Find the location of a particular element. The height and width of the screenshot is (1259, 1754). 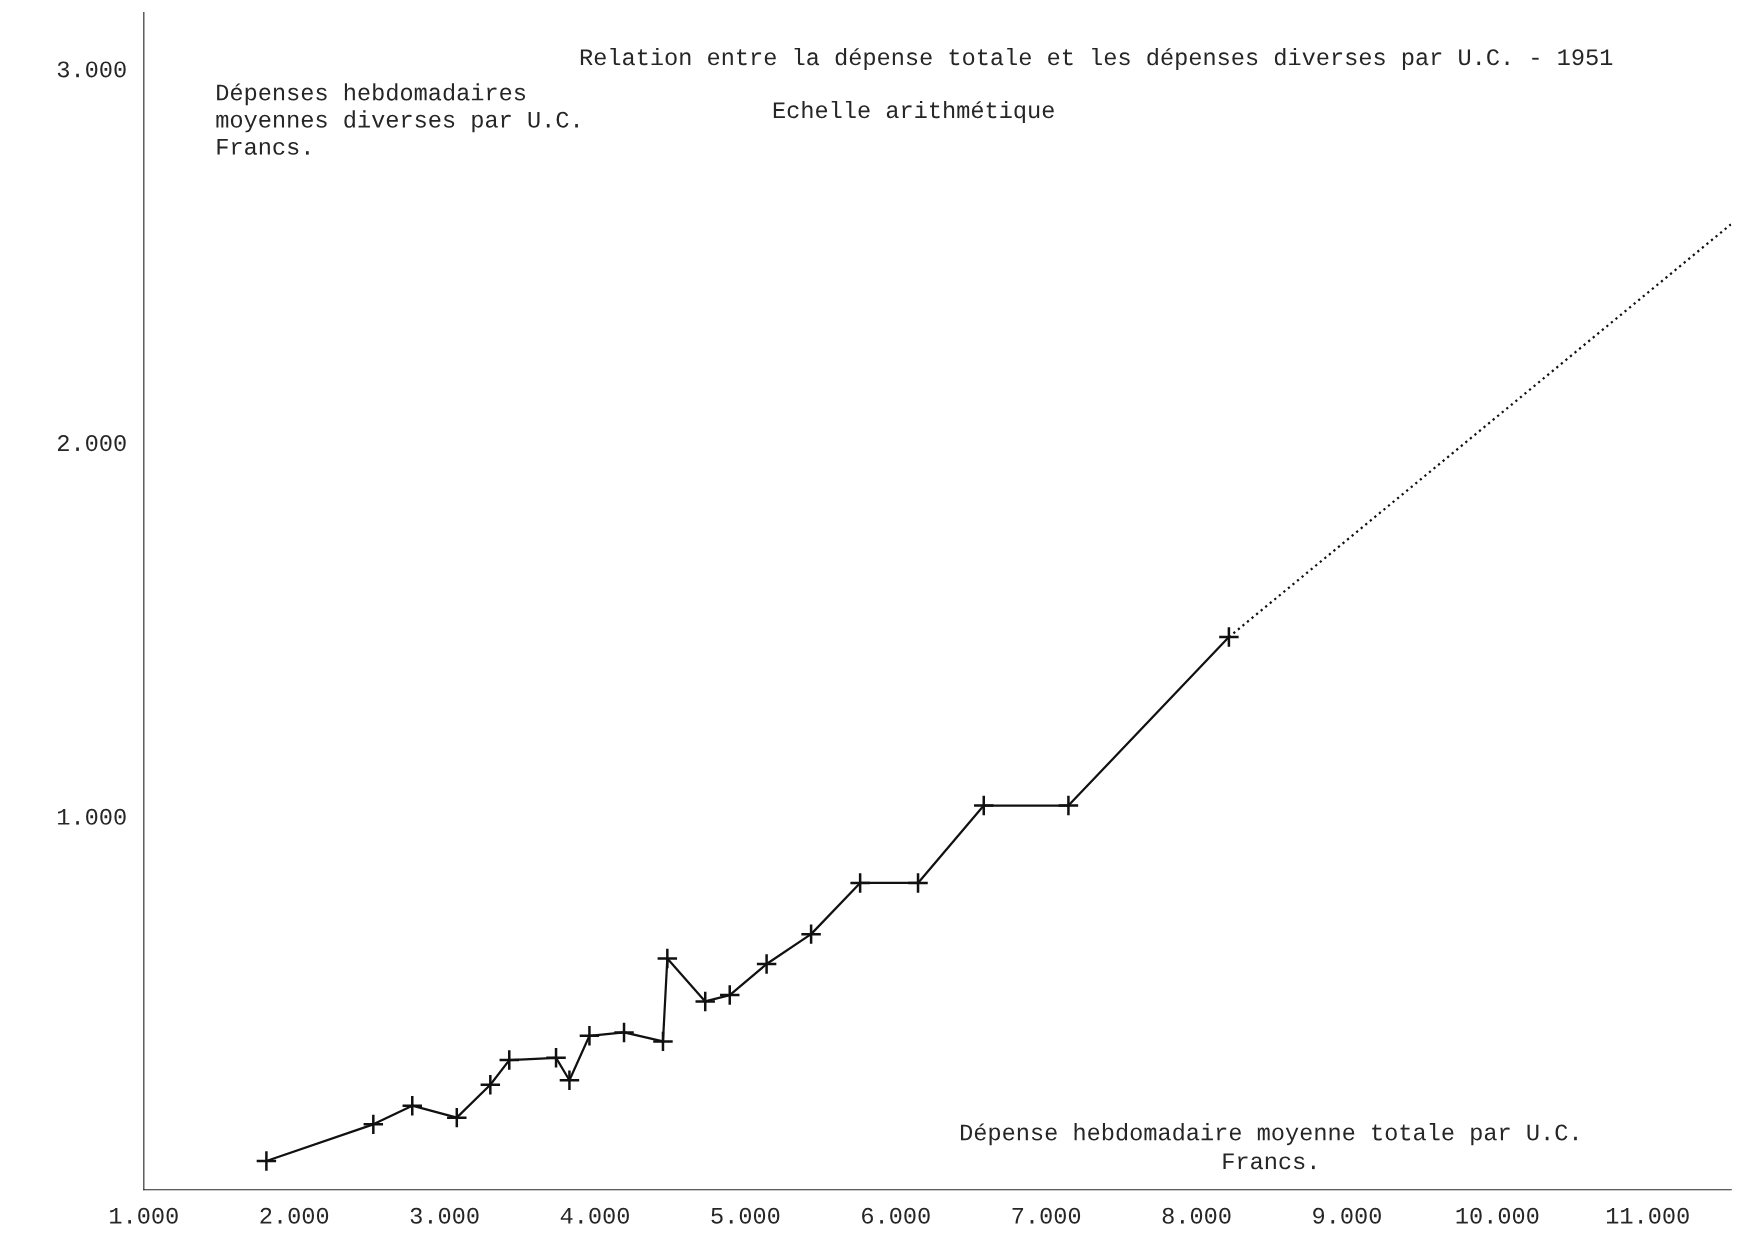

x-tick-label: 5.000 is located at coordinates (745, 1215).